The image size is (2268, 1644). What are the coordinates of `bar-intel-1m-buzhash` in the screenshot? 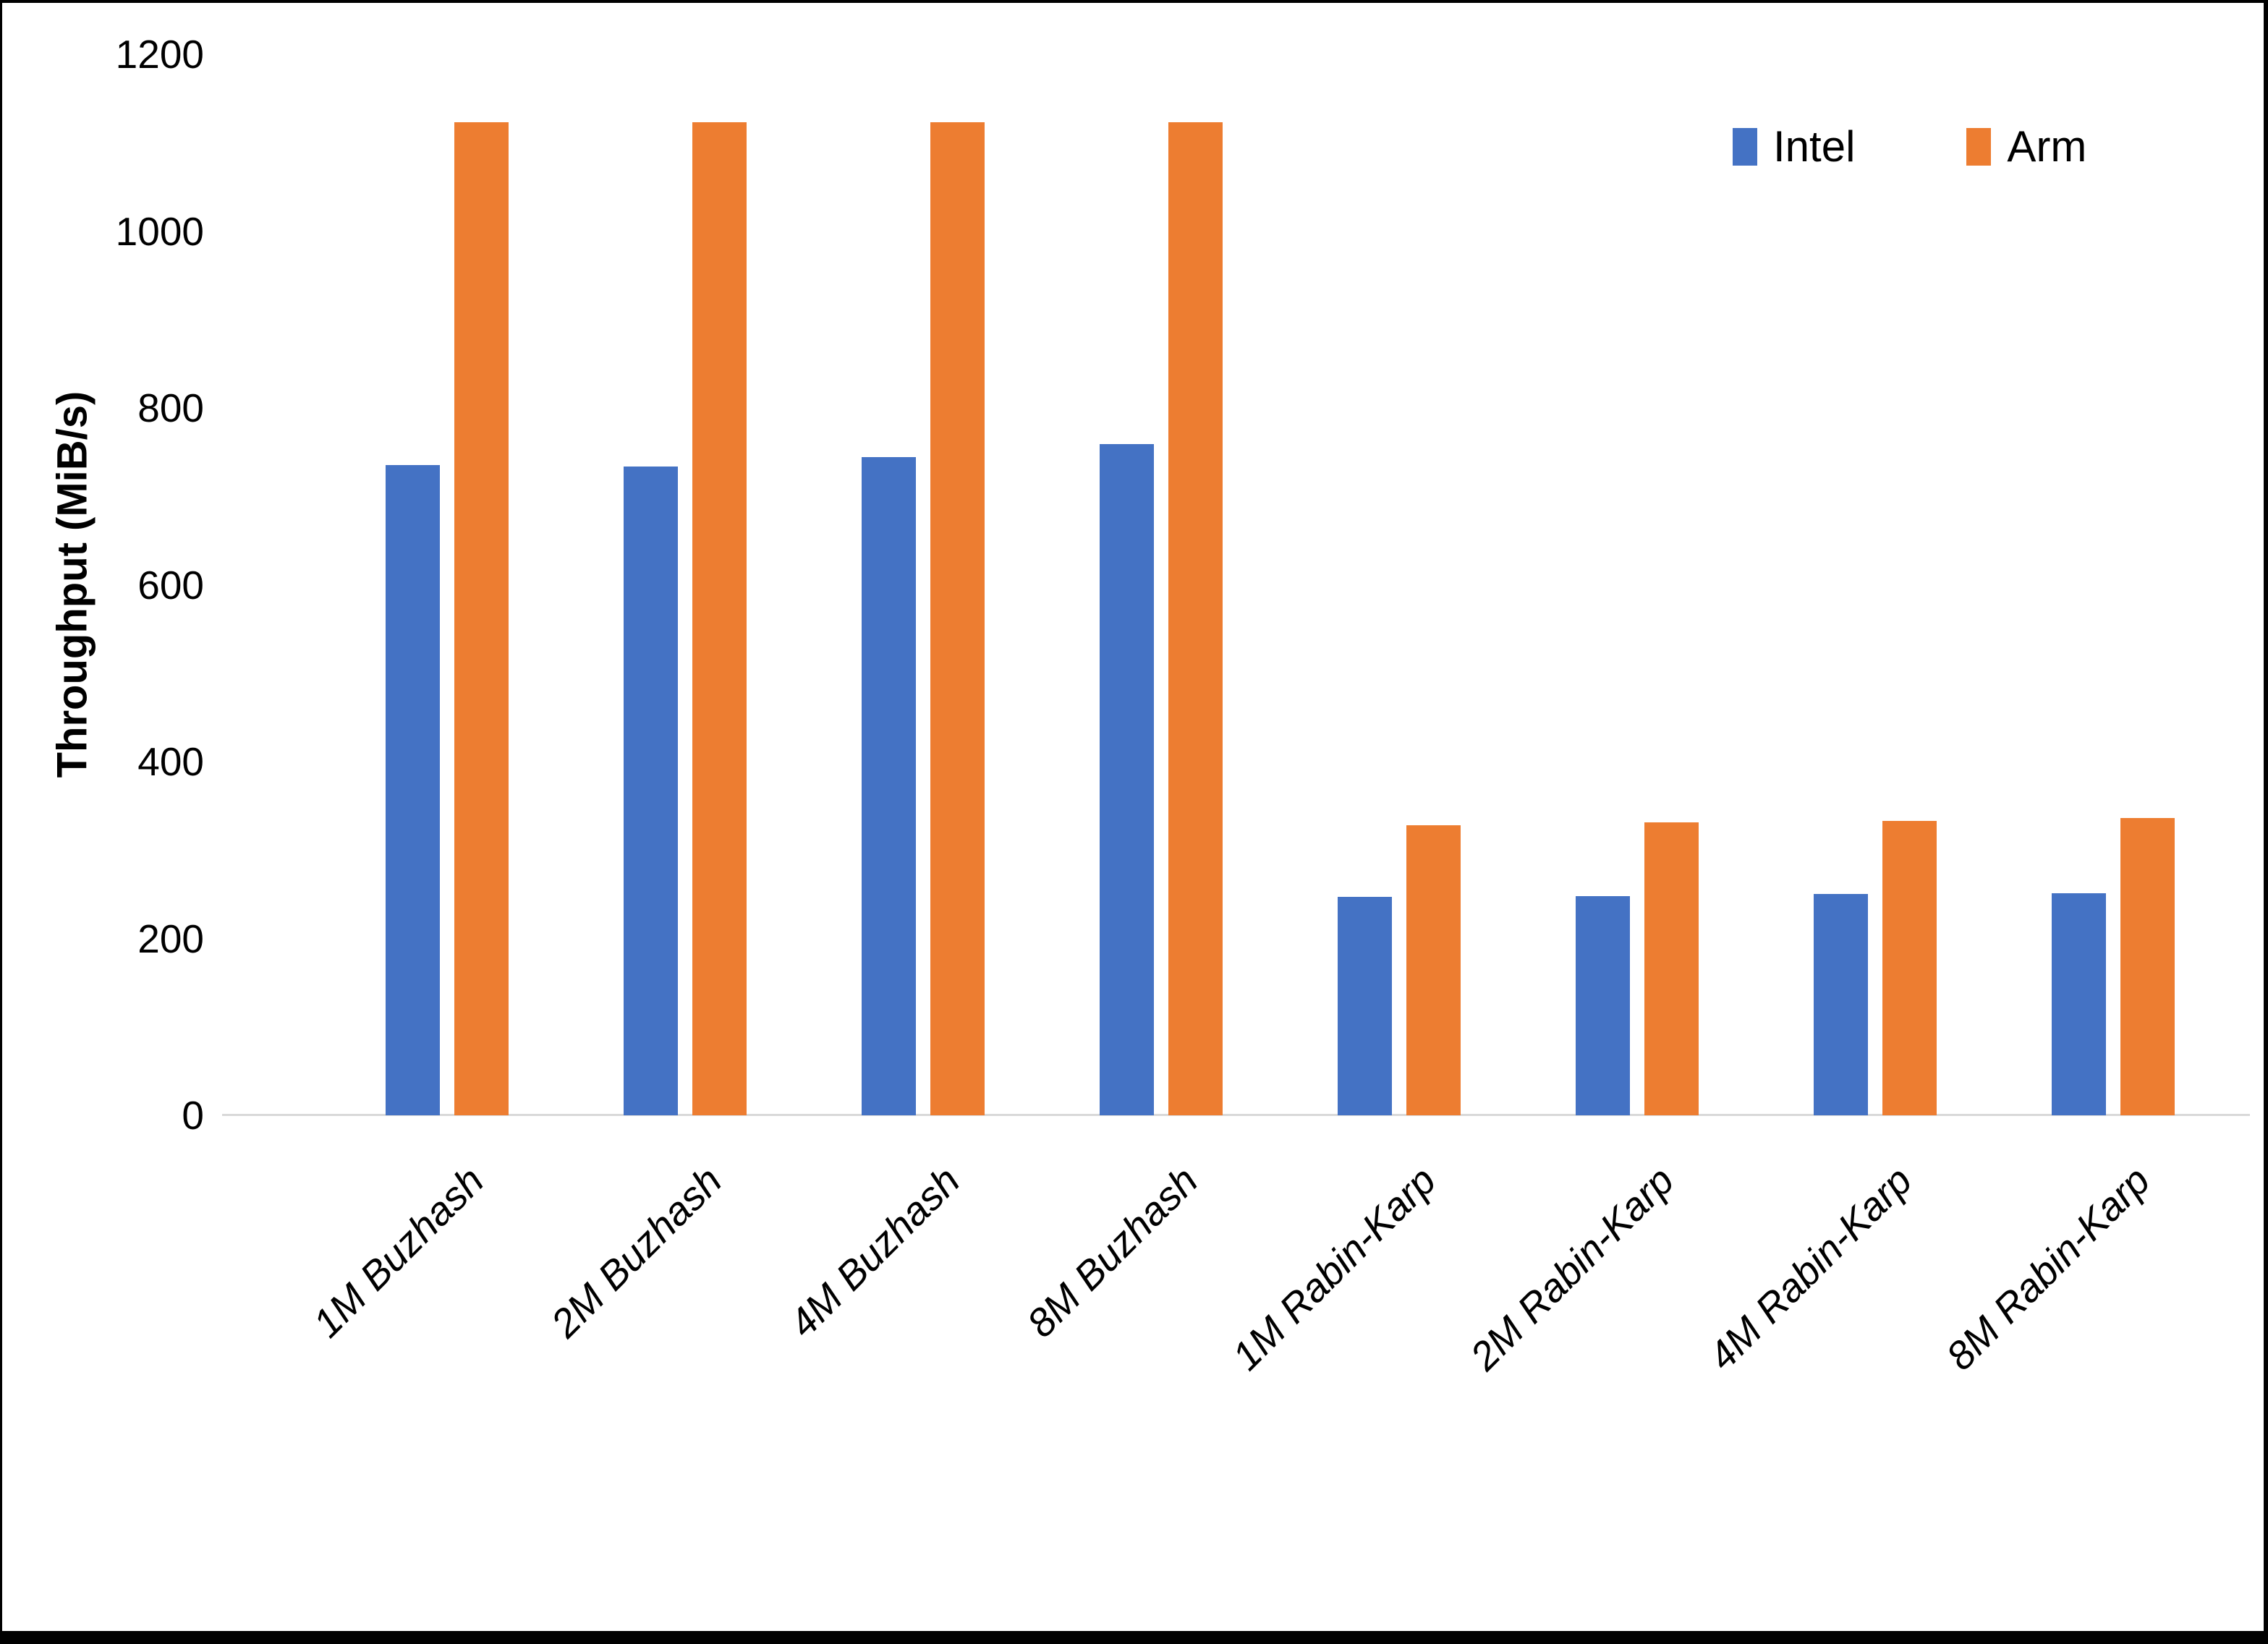 It's located at (413, 790).